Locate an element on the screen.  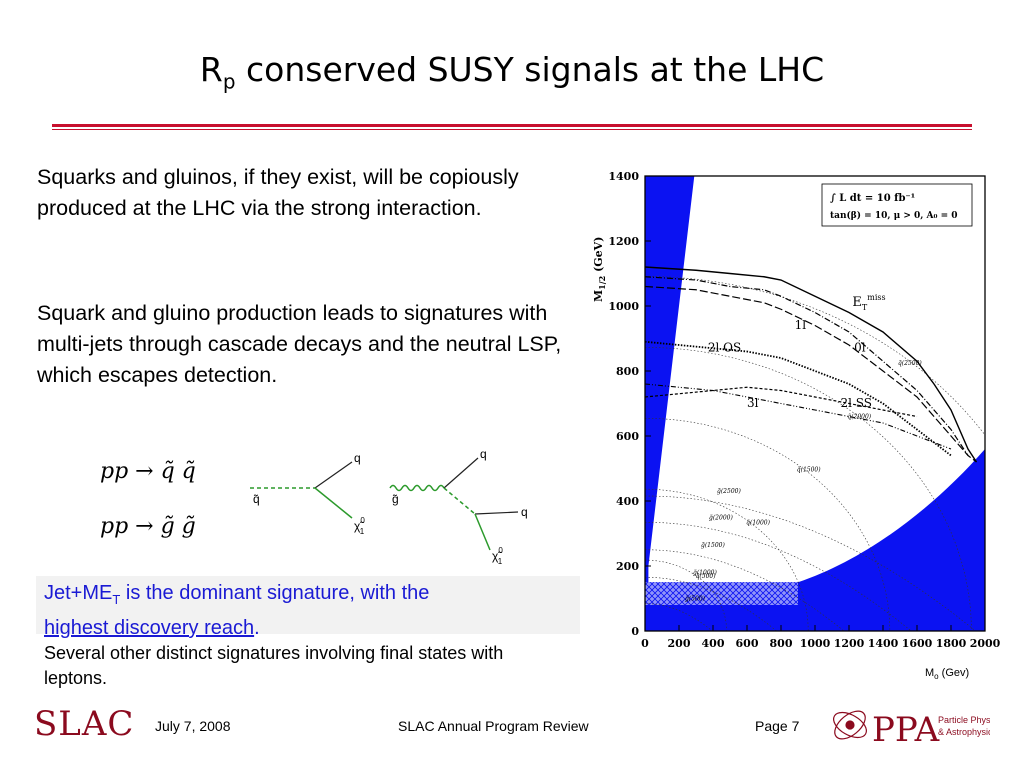
discovery-reach-link: highest discovery reach is located at coordinates (149, 628).